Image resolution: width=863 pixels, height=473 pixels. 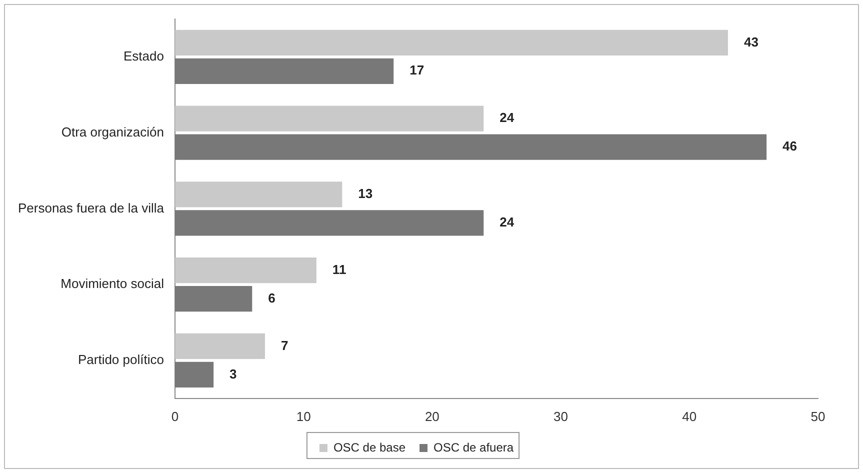 What do you see at coordinates (790, 146) in the screenshot?
I see `data-label: 46` at bounding box center [790, 146].